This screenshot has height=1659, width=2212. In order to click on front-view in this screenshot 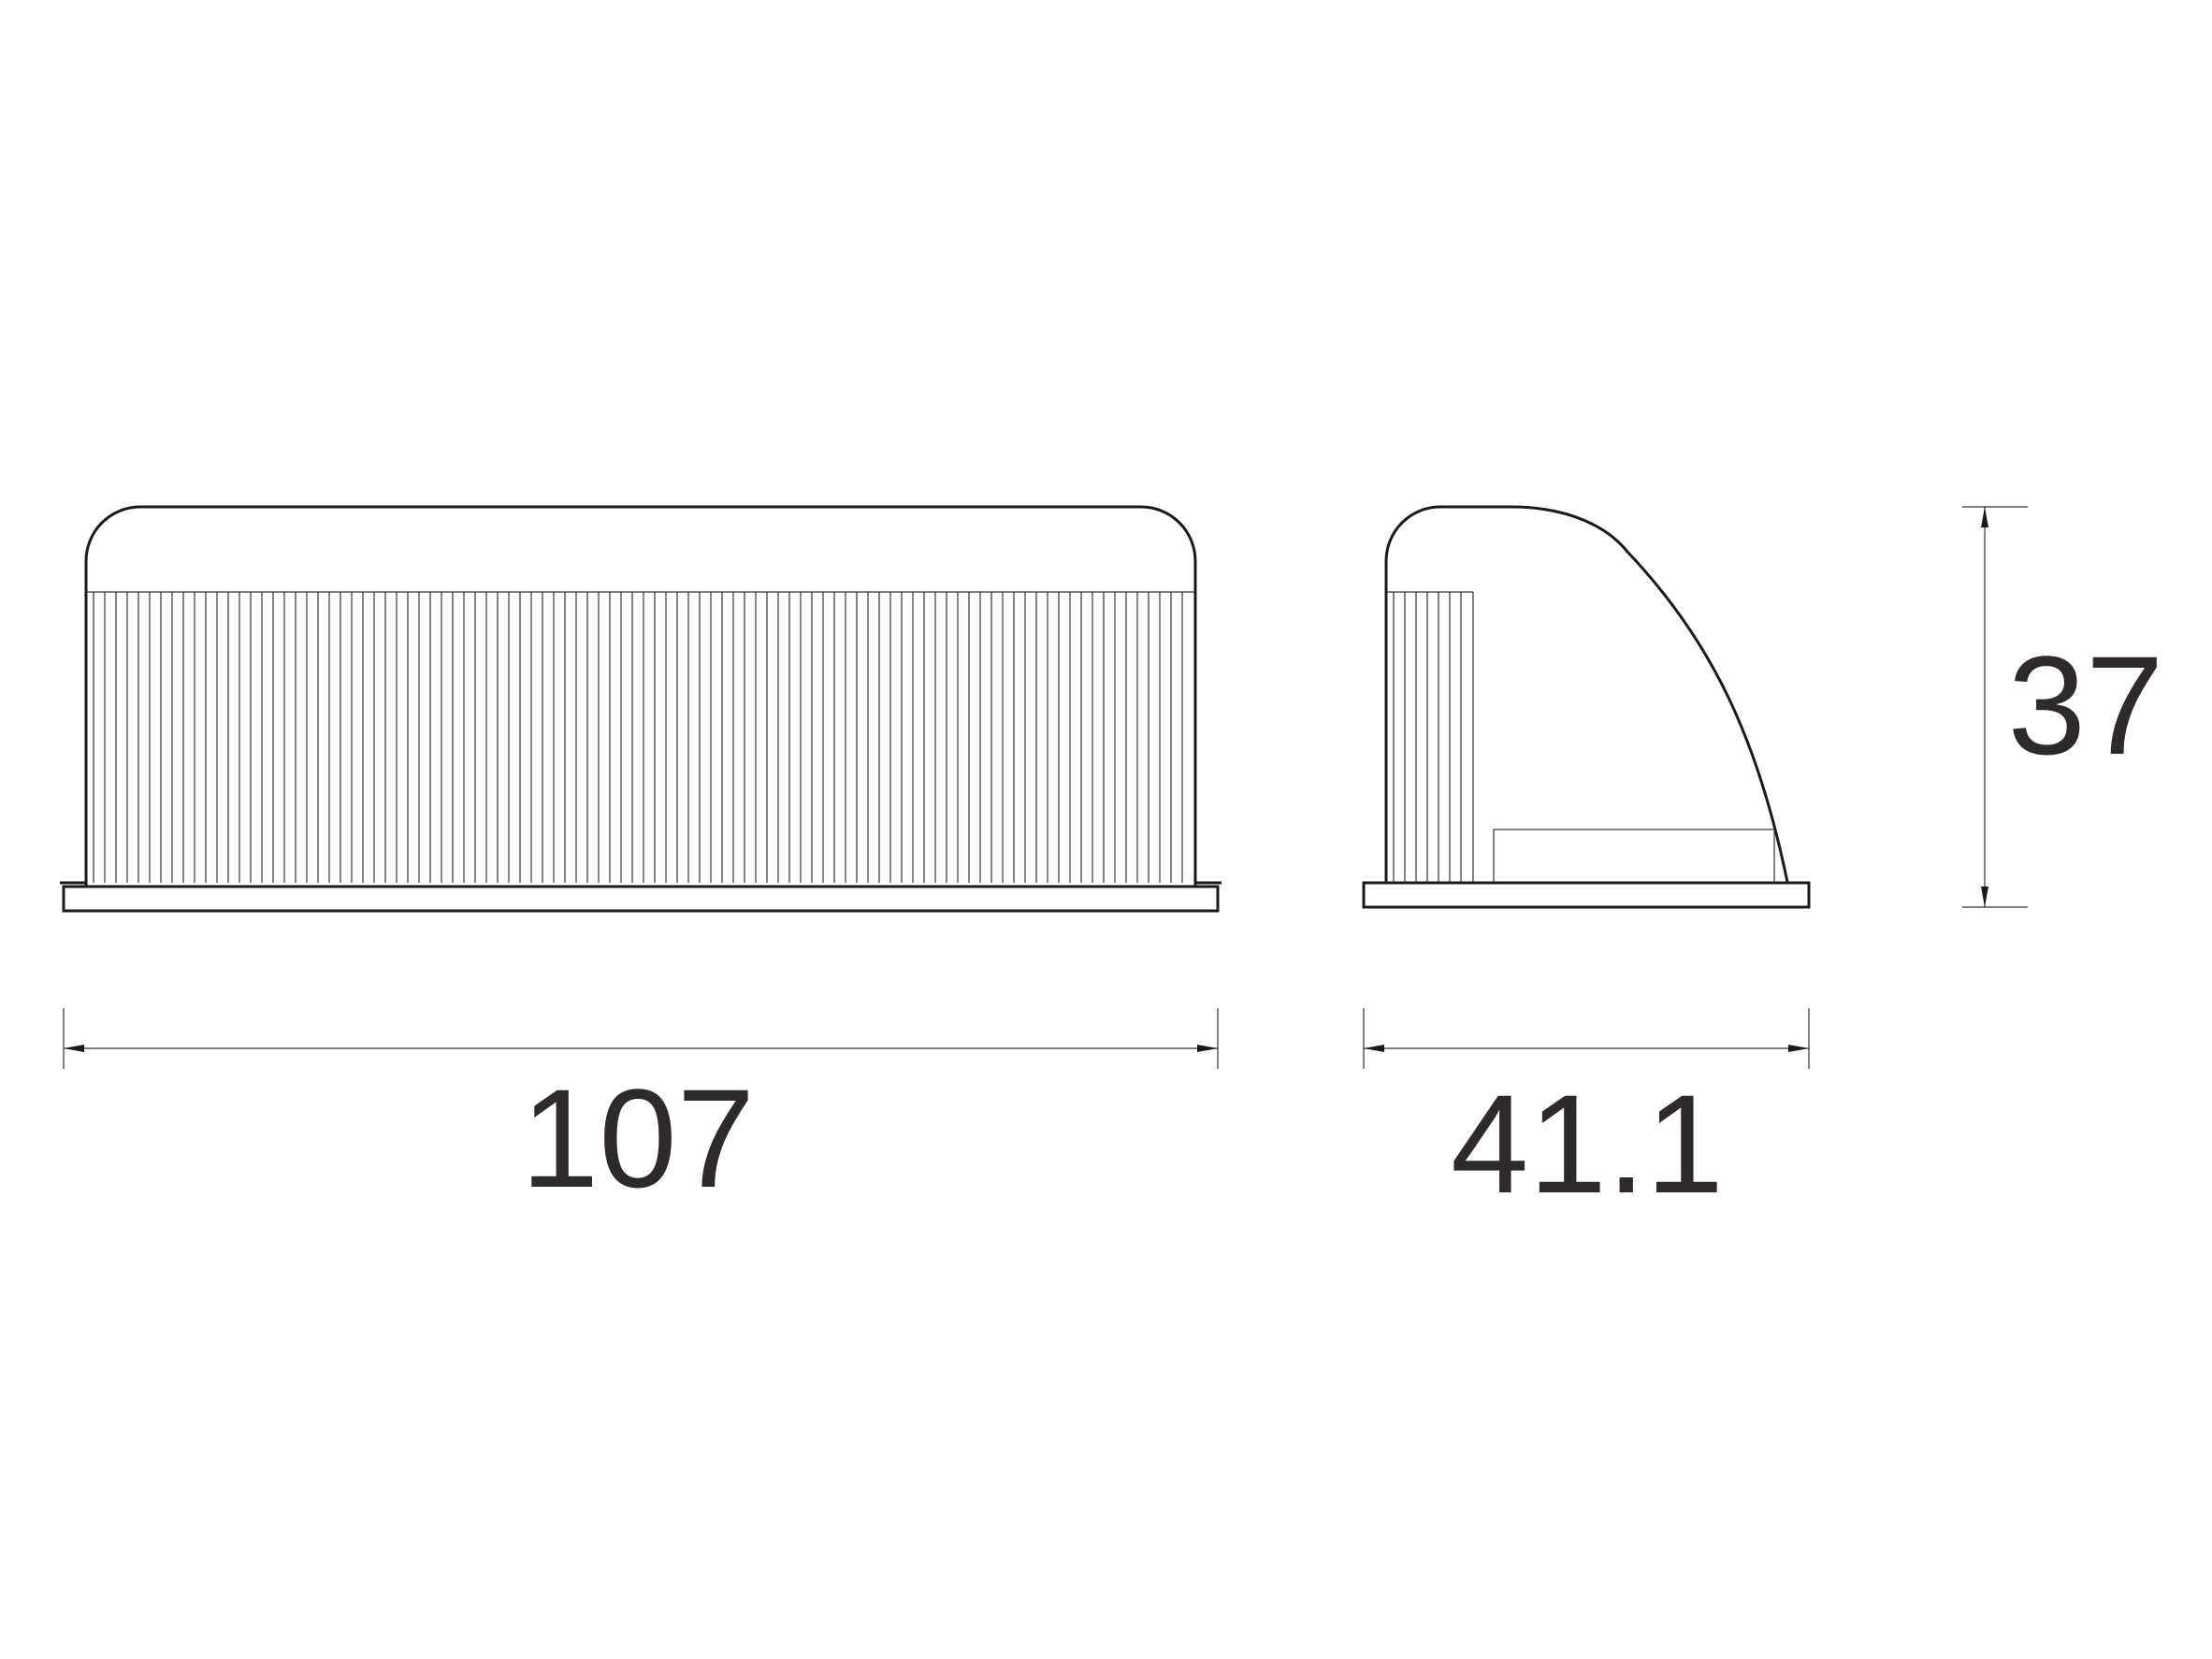, I will do `click(641, 709)`.